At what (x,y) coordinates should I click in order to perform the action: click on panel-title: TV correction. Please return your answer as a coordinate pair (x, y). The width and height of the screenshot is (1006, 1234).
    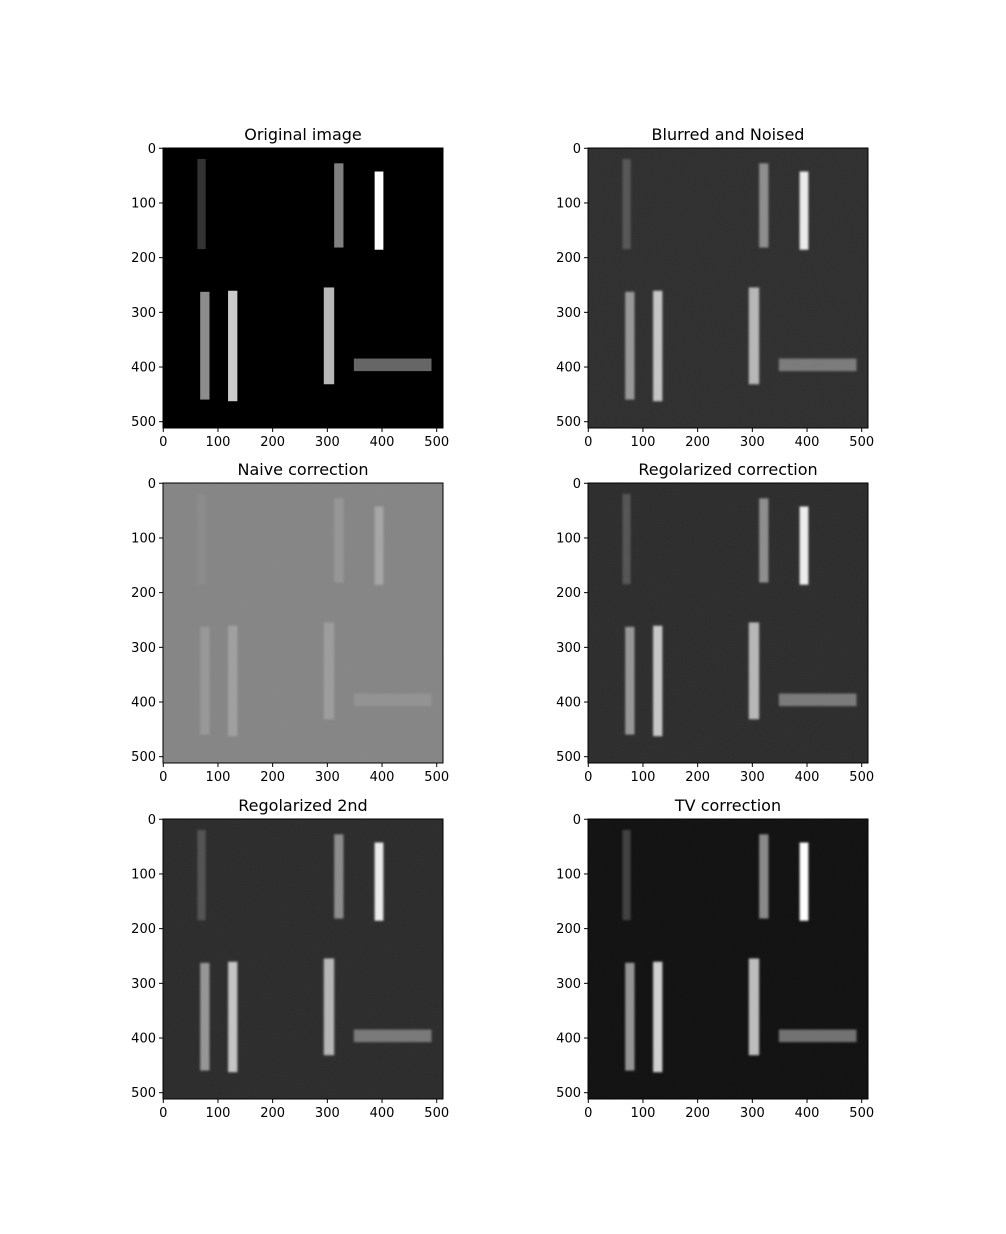
    Looking at the image, I should click on (727, 805).